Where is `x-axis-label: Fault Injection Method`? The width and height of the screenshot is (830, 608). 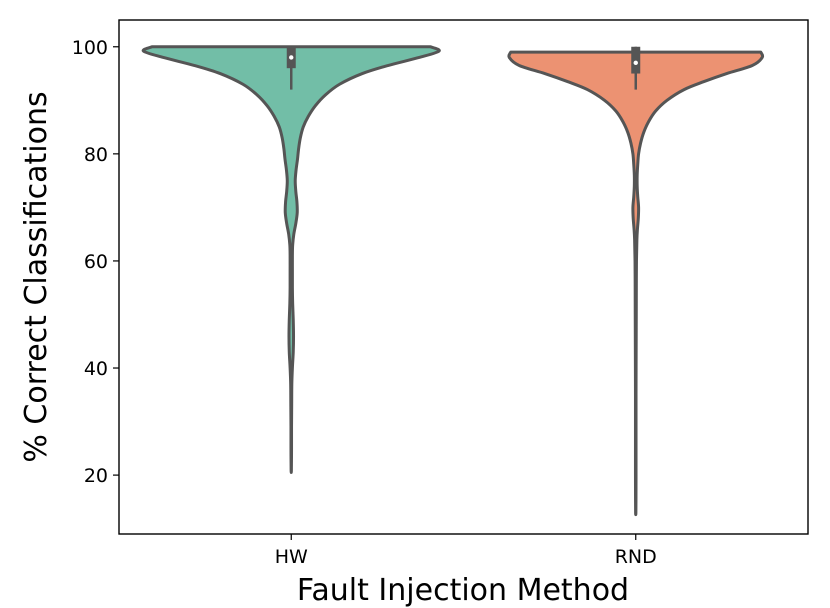
x-axis-label: Fault Injection Method is located at coordinates (463, 590).